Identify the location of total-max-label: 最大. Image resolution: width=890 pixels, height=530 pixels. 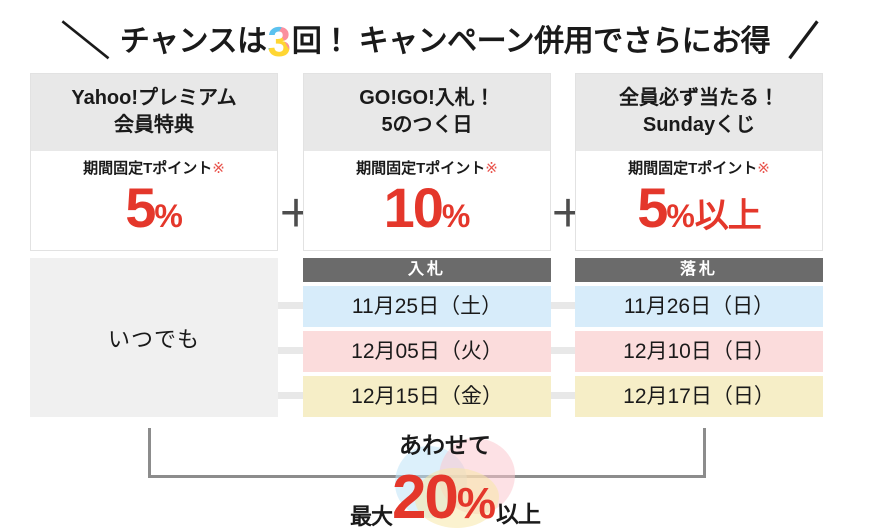
(371, 516).